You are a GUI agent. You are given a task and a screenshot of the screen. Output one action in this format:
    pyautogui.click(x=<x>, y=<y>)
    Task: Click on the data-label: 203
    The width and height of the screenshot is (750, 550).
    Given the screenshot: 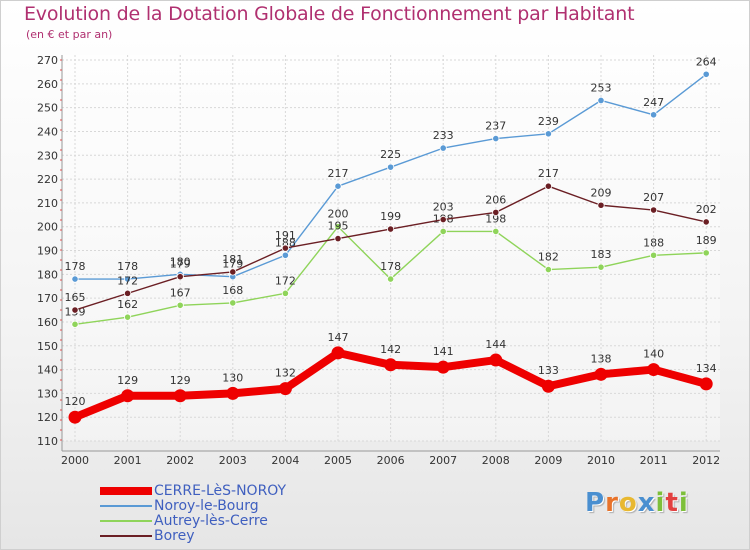 What is the action you would take?
    pyautogui.click(x=443, y=207)
    